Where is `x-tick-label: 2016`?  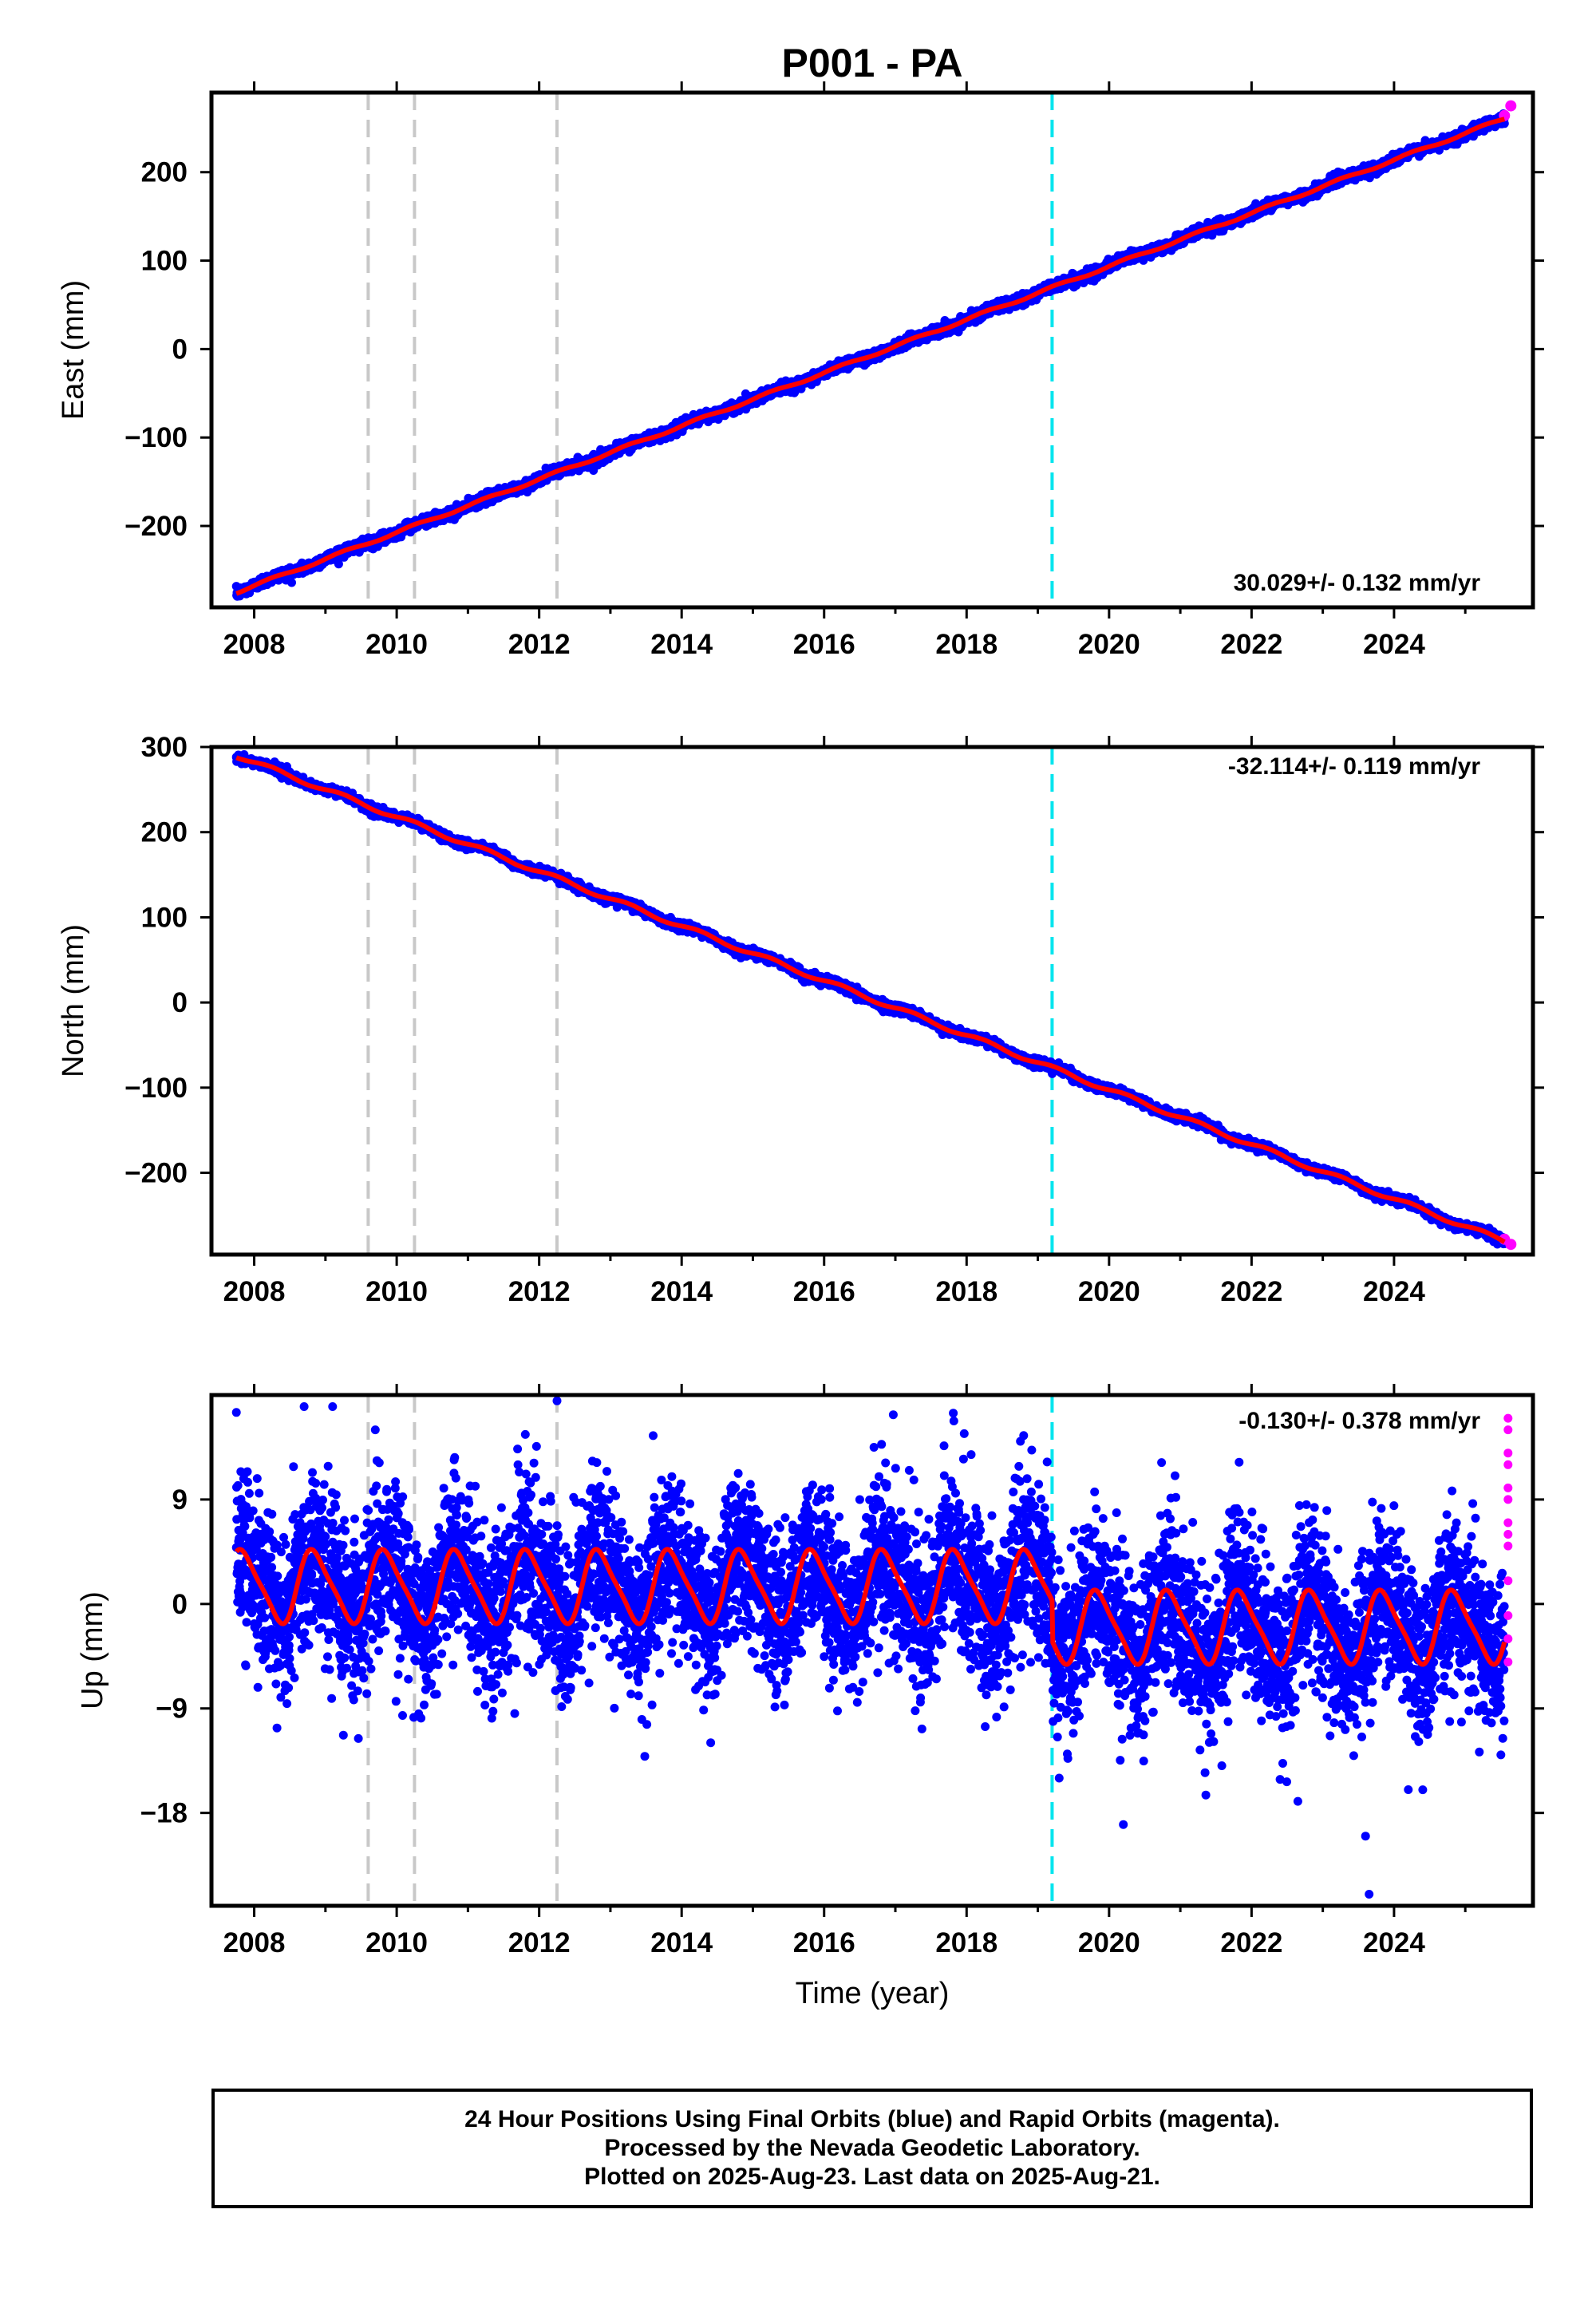 x-tick-label: 2016 is located at coordinates (824, 644).